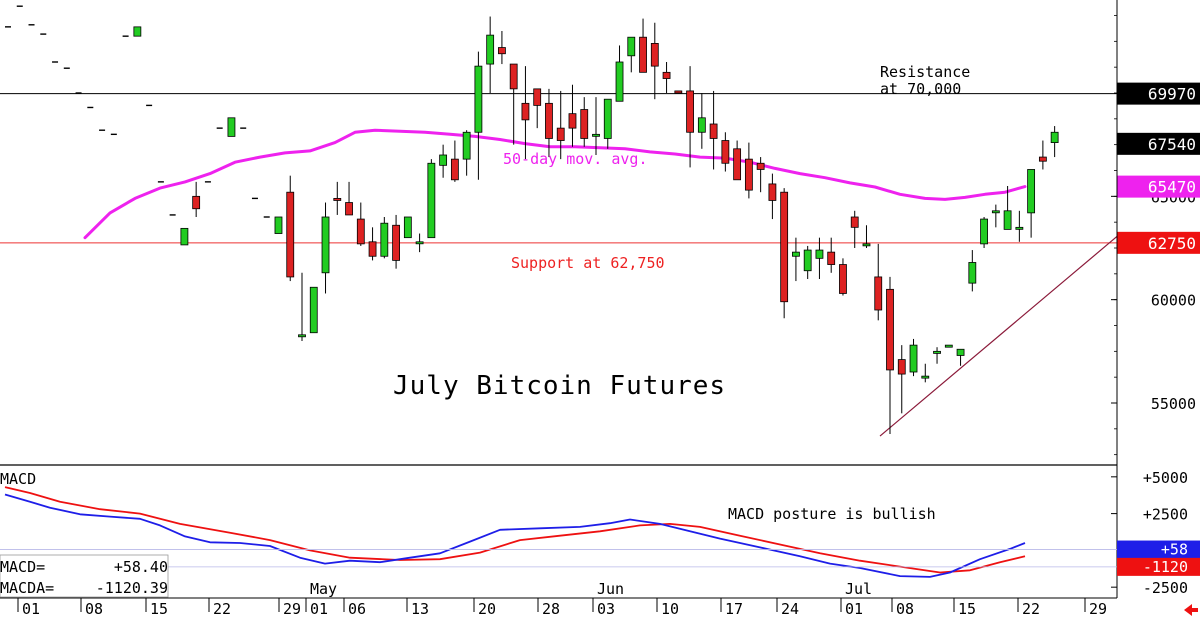  What do you see at coordinates (600, 566) in the screenshot?
I see `macd-badge: -1120` at bounding box center [600, 566].